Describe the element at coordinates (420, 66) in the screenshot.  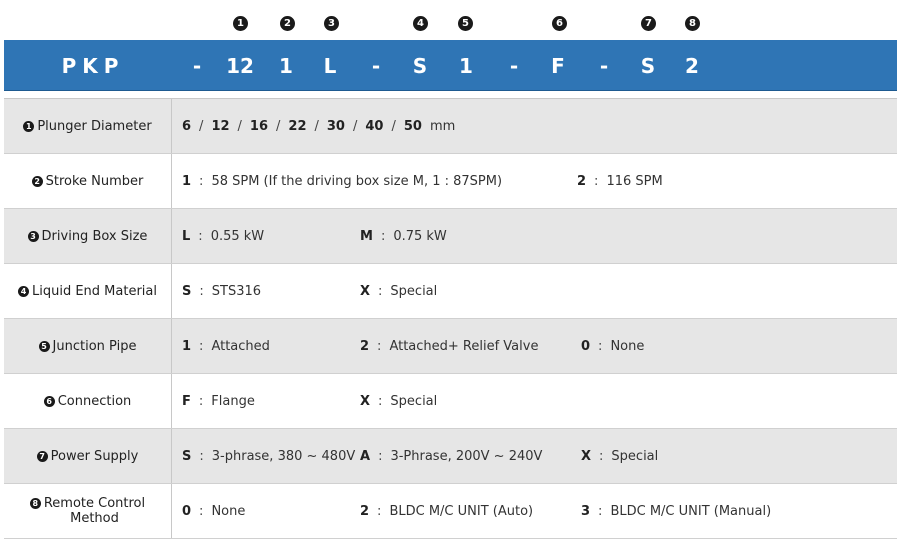
I see `model-code-material: S` at that location.